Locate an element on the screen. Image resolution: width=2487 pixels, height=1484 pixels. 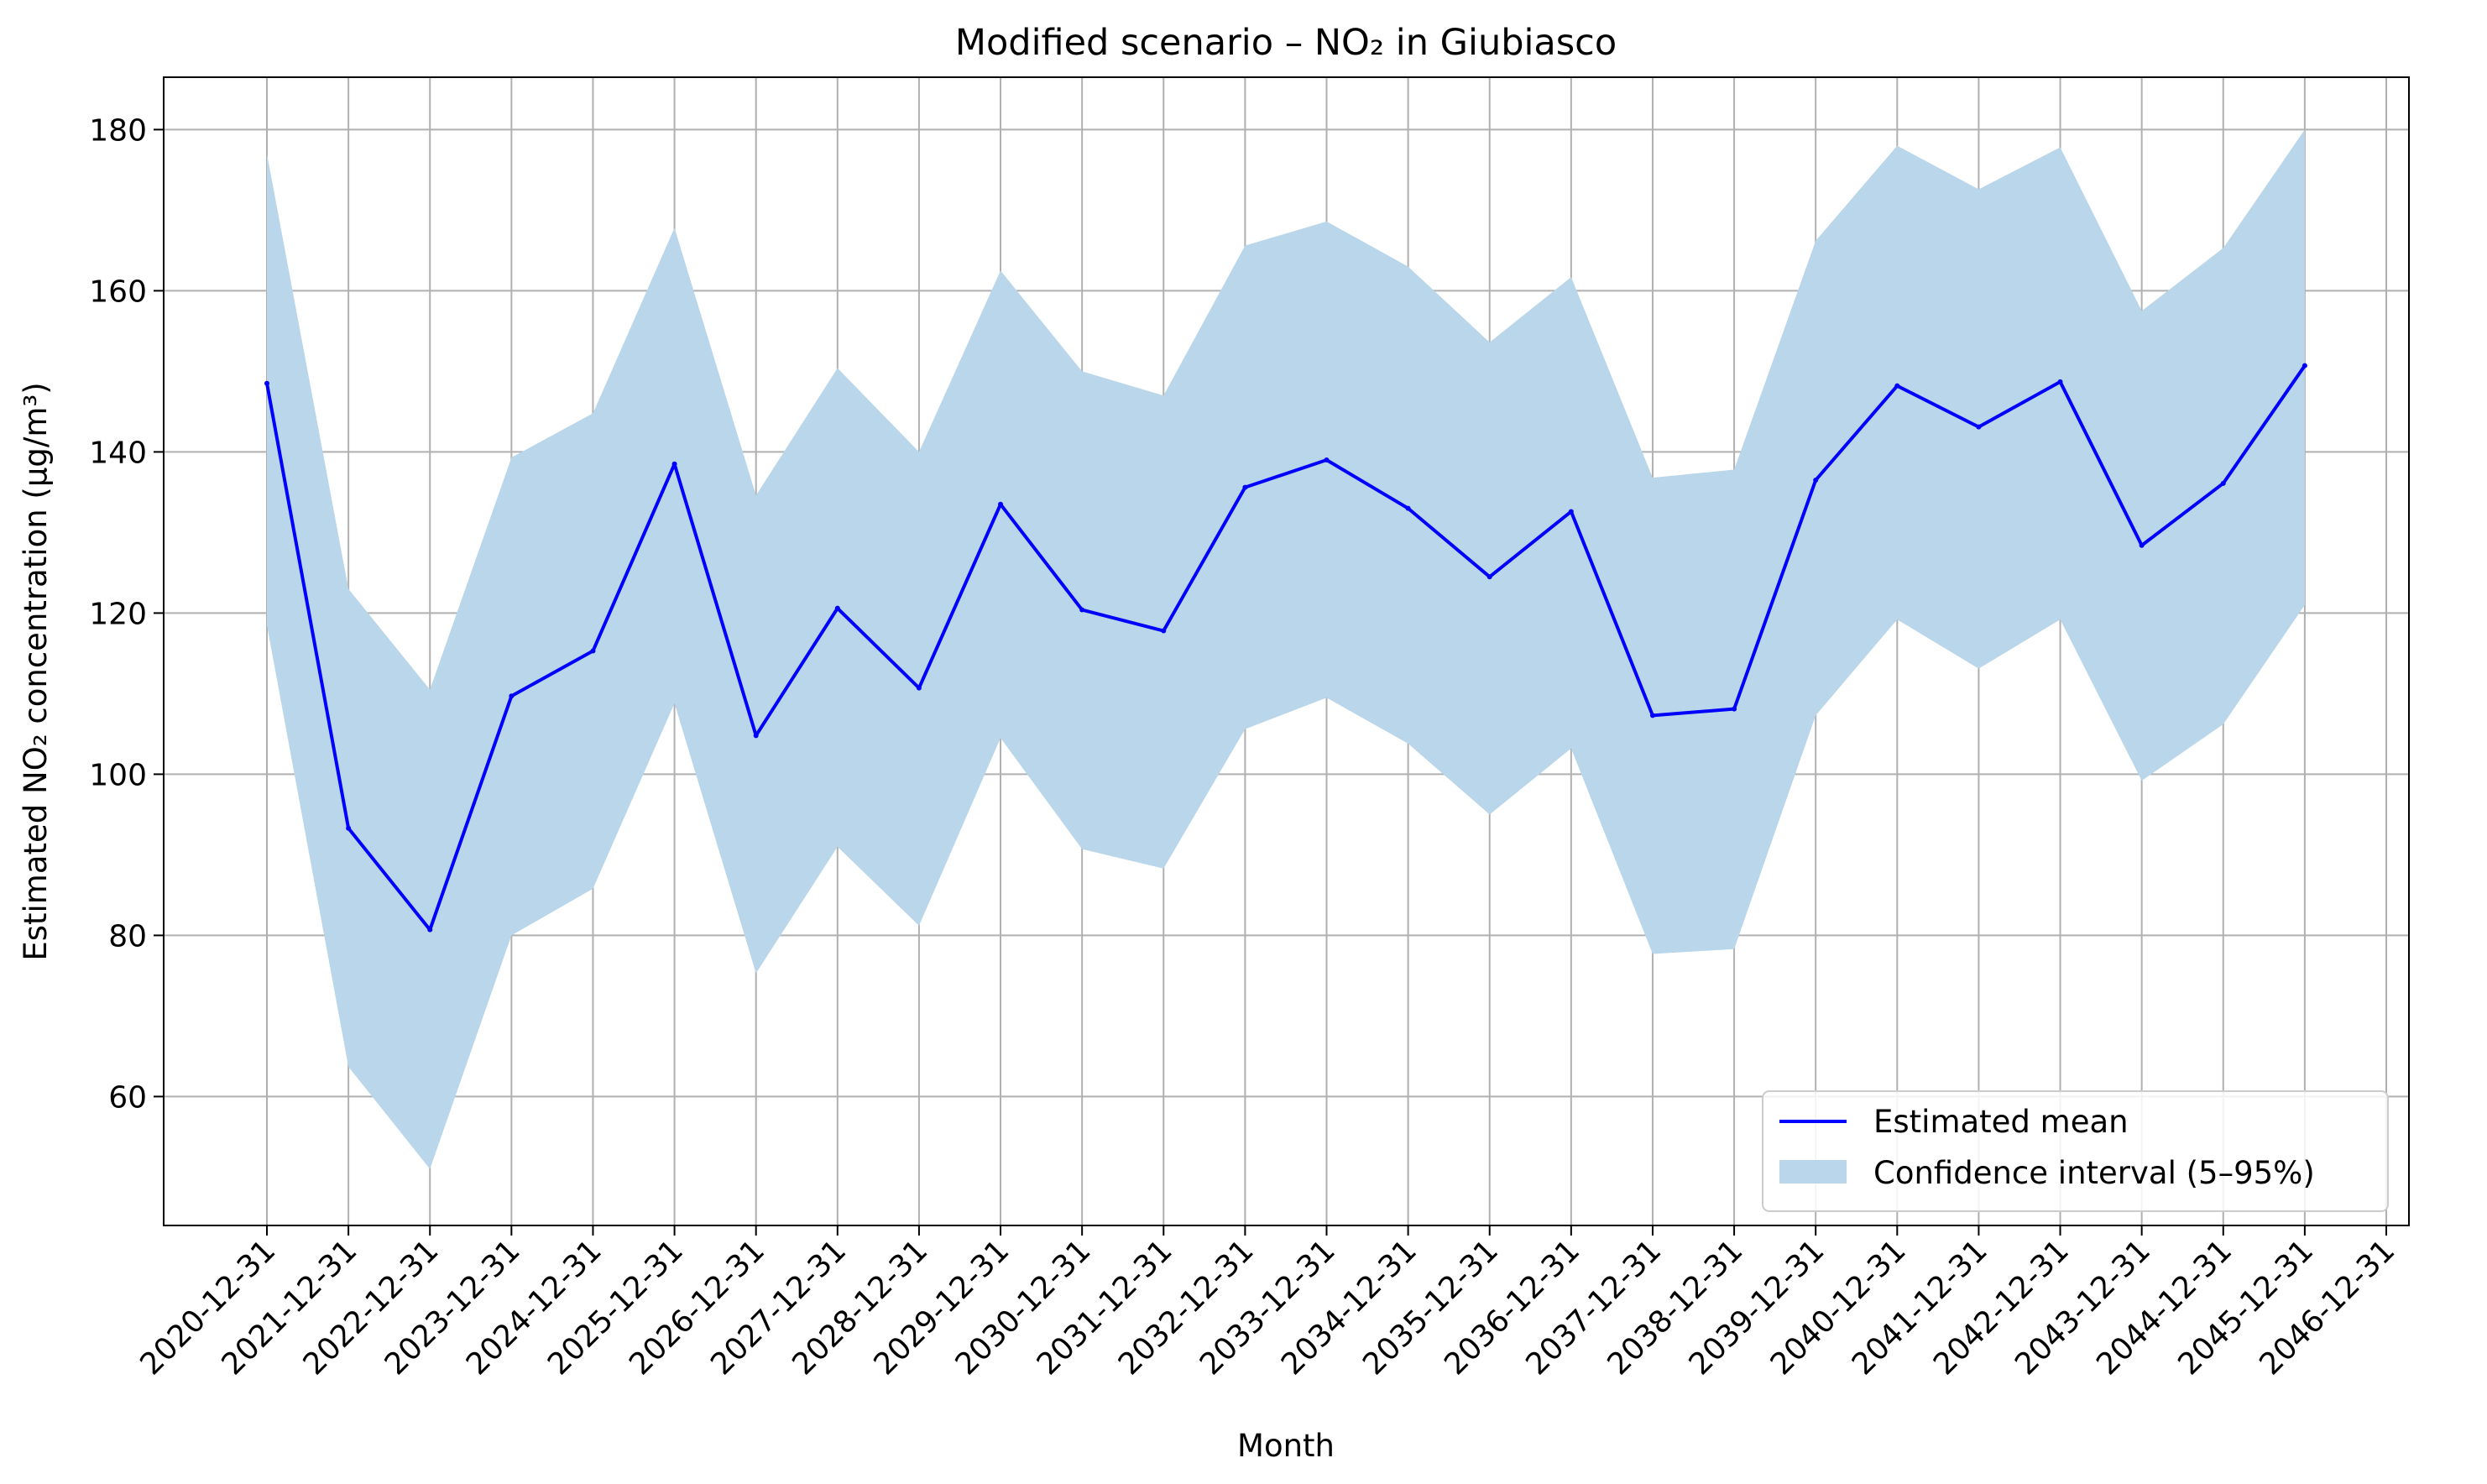
y-tick-label-0: 60 is located at coordinates (128, 1097).